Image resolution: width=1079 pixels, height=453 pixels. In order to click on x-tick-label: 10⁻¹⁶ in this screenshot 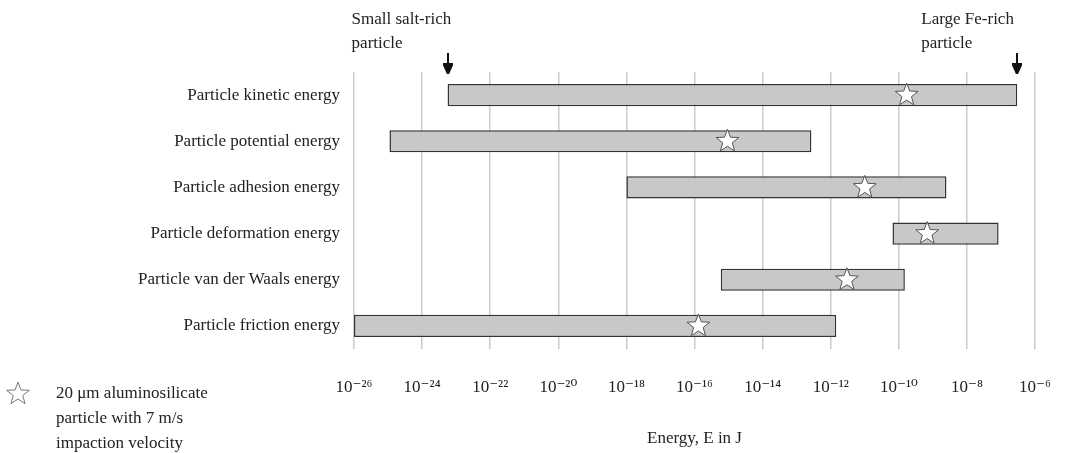, I will do `click(695, 386)`.